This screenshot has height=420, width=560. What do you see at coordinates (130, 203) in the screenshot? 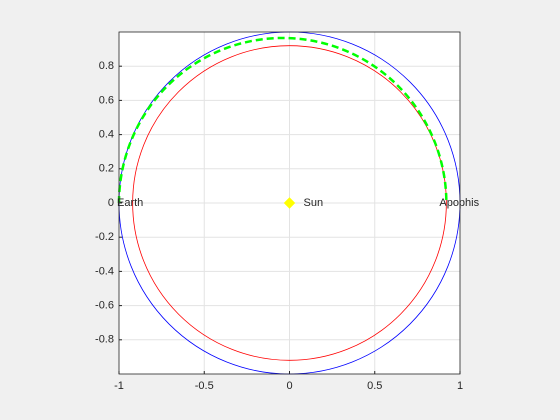
I see `point-label: Earth` at bounding box center [130, 203].